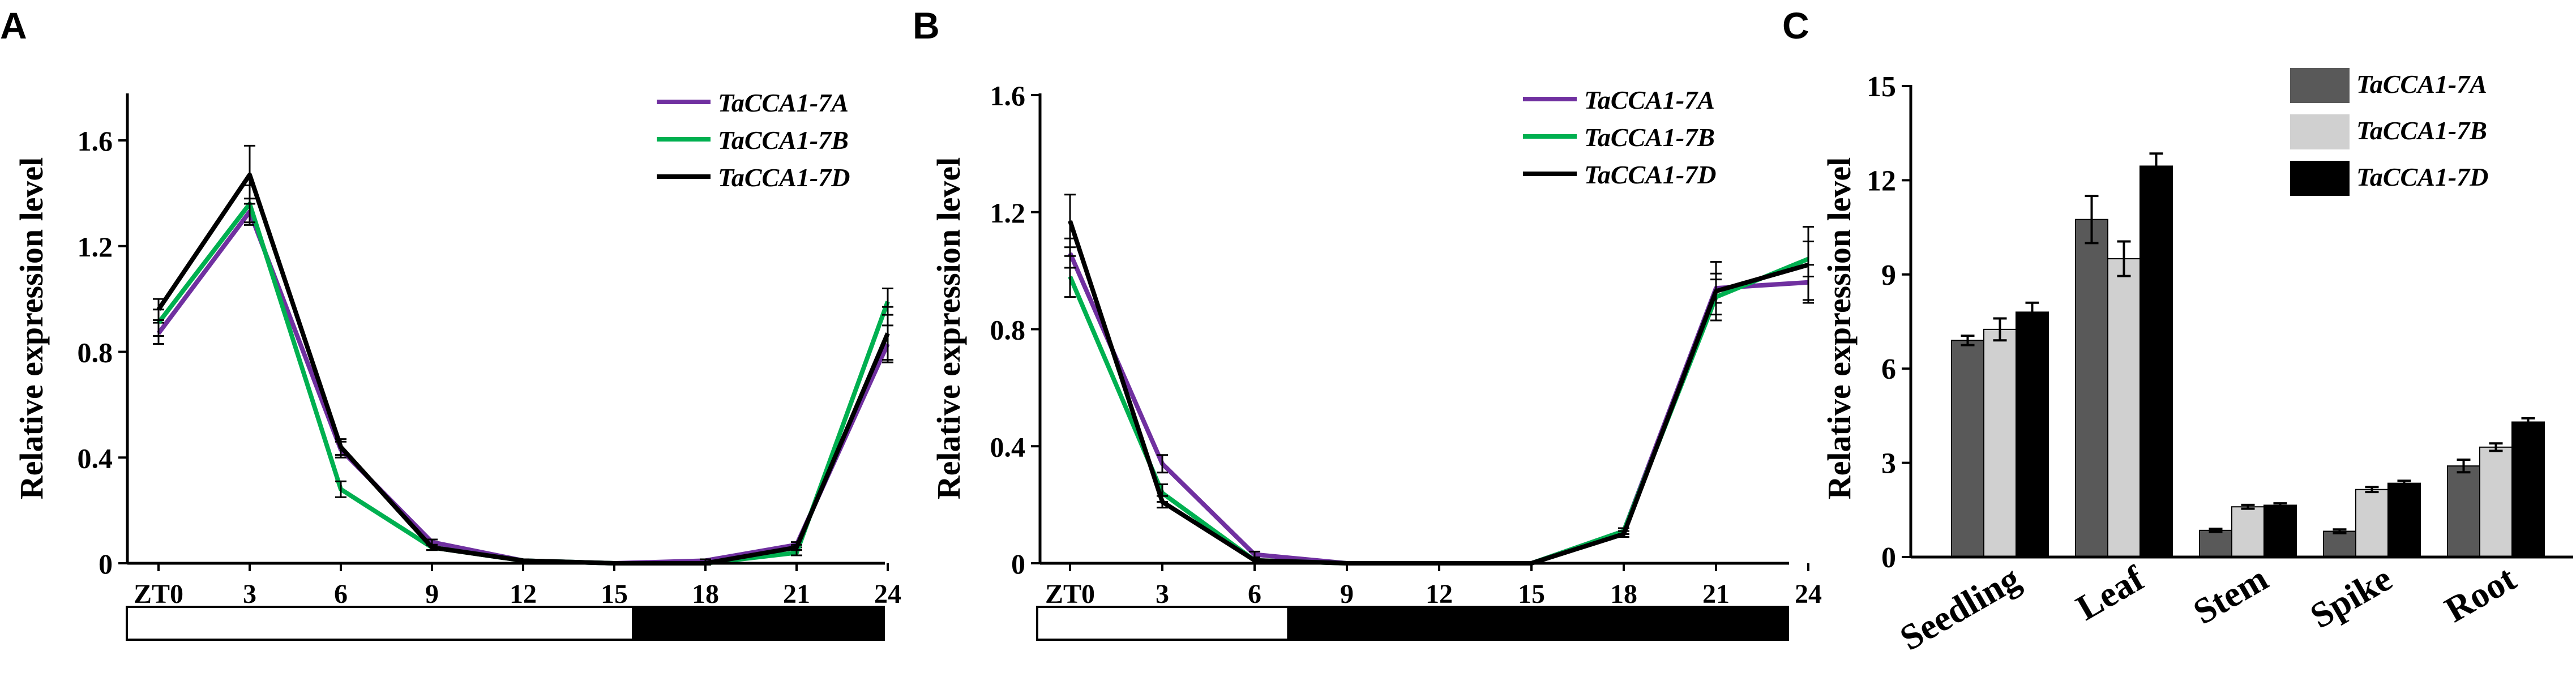 Image resolution: width=2576 pixels, height=698 pixels. Describe the element at coordinates (432, 594) in the screenshot. I see `x-tick-label: 9` at that location.